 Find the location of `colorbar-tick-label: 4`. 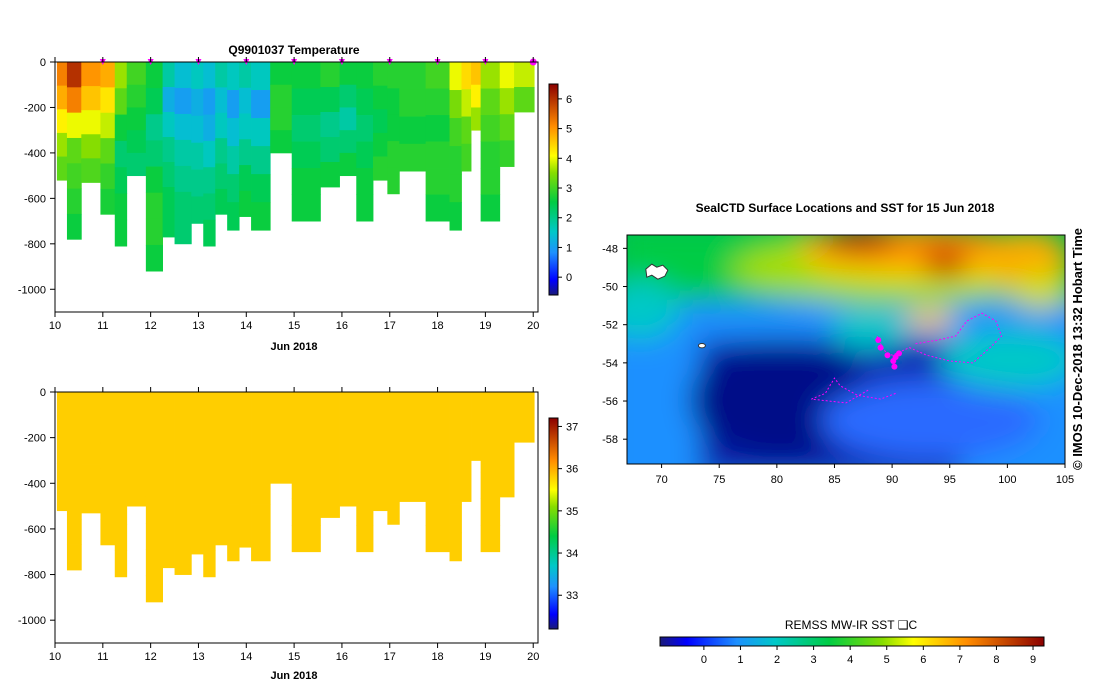

colorbar-tick-label: 4 is located at coordinates (569, 159).